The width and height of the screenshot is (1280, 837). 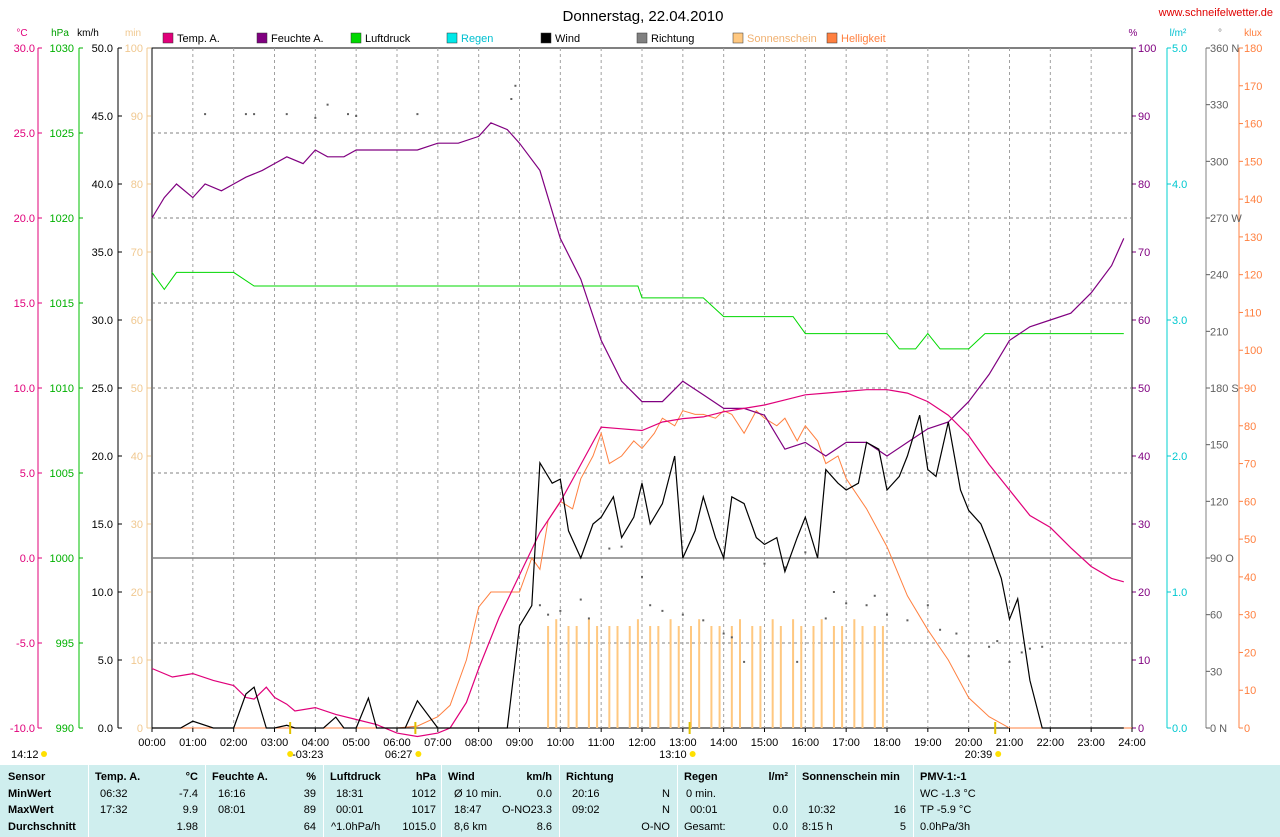 I want to click on x-tick-label: 06:00, so click(x=397, y=743).